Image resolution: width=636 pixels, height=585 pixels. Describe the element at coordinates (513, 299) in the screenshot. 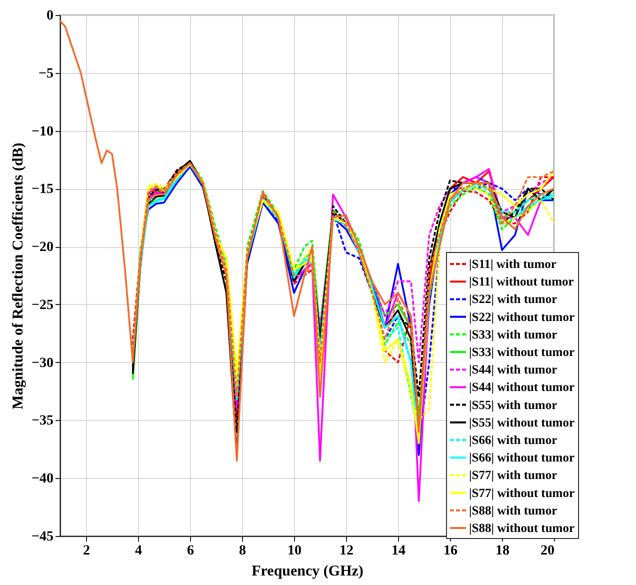

I see `legend-label: |S22| with tumor` at that location.